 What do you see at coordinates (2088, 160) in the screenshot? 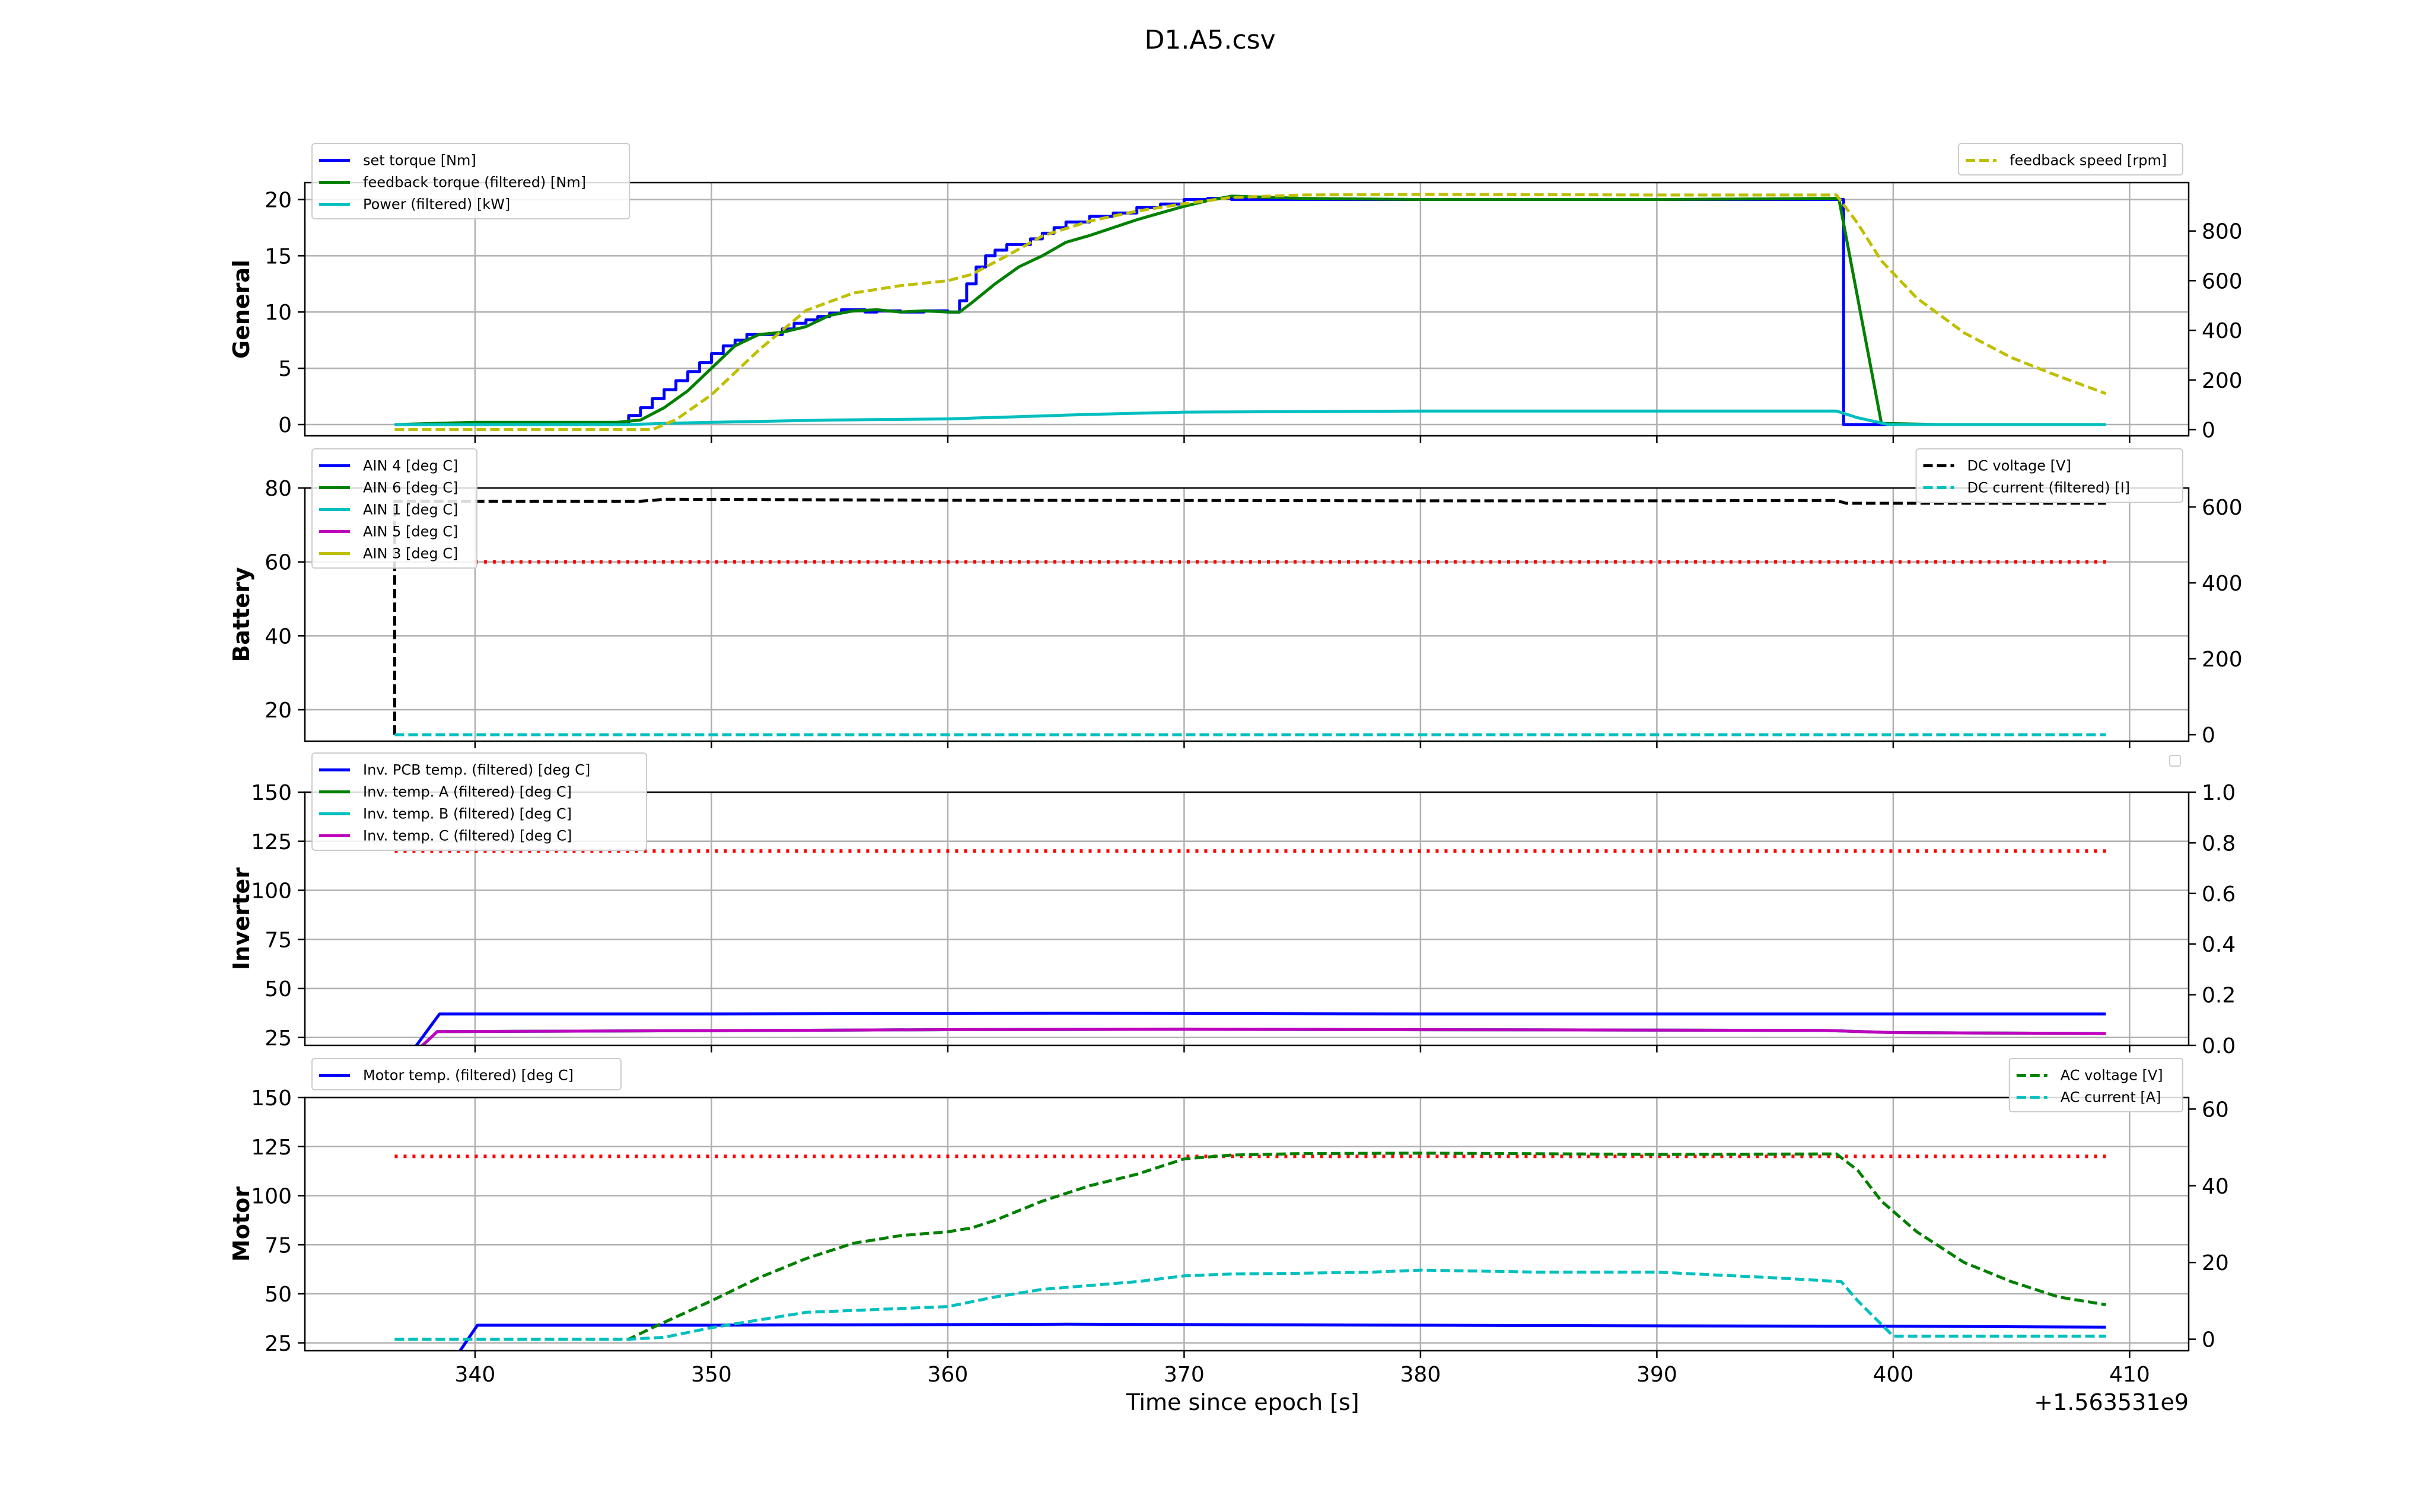
I see `legend-entry: feedback speed [rpm]` at bounding box center [2088, 160].